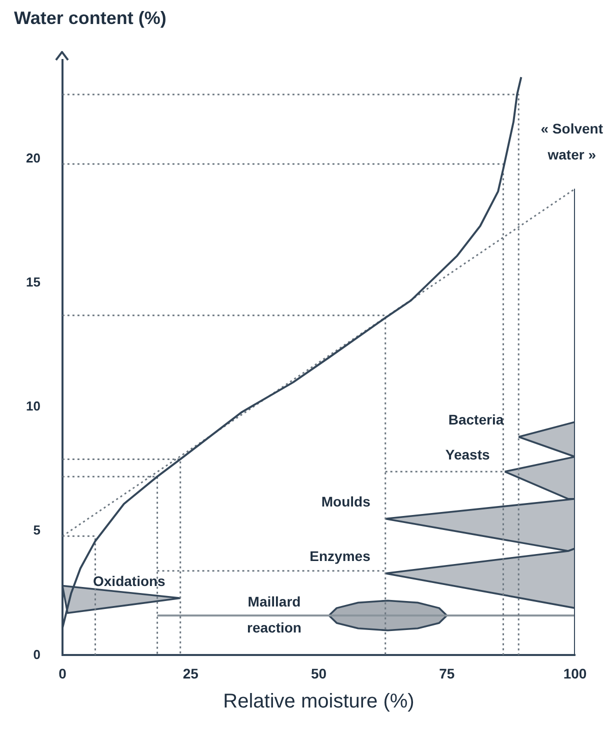 The height and width of the screenshot is (729, 613). Describe the element at coordinates (318, 673) in the screenshot. I see `x-tick-label: 50` at that location.